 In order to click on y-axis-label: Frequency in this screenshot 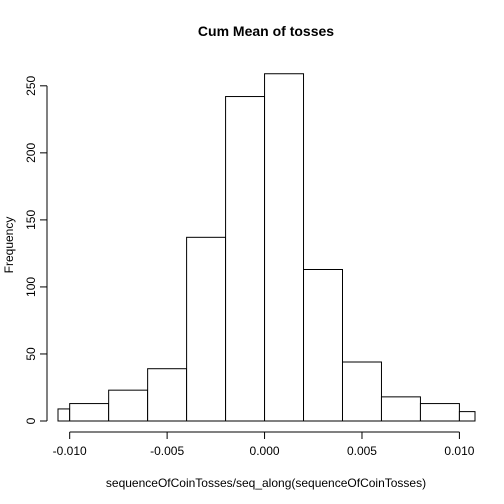, I will do `click(9, 245)`.